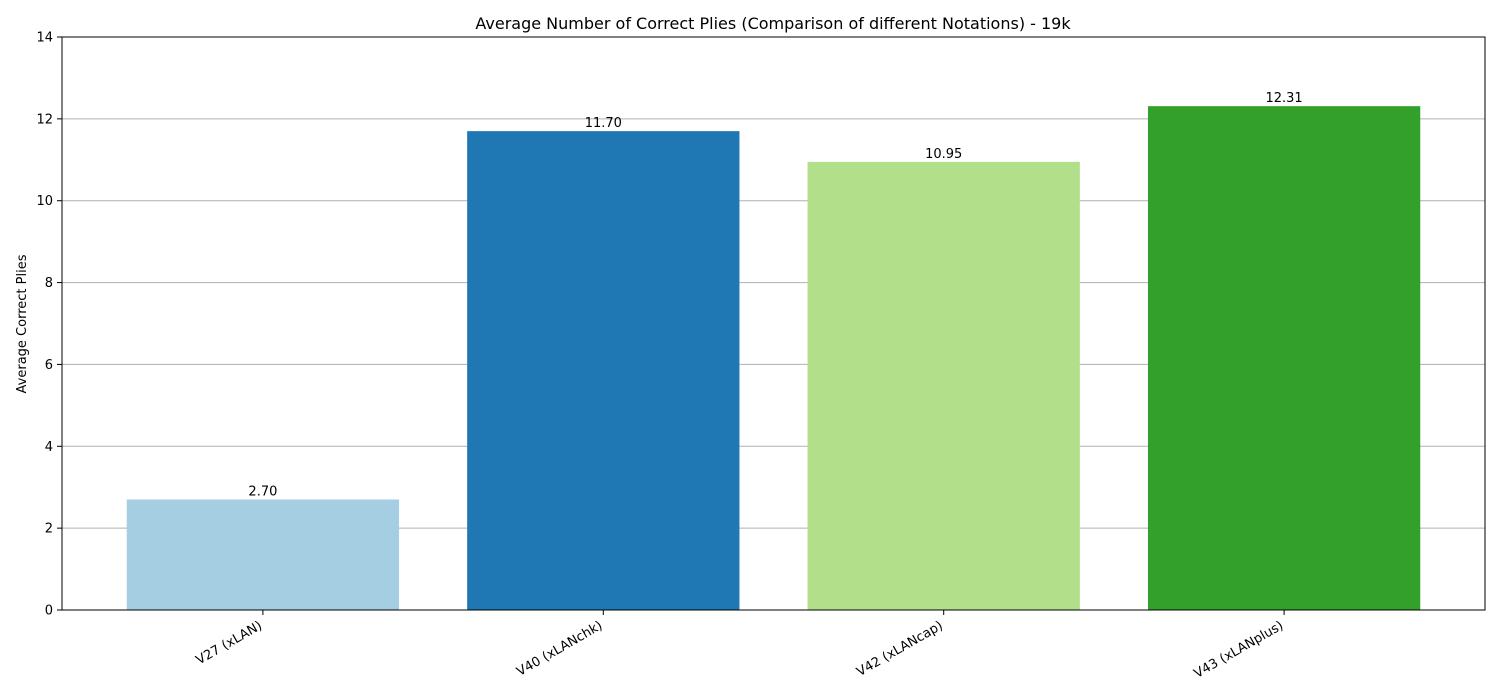  What do you see at coordinates (44, 38) in the screenshot?
I see `y-tick-label: 14` at bounding box center [44, 38].